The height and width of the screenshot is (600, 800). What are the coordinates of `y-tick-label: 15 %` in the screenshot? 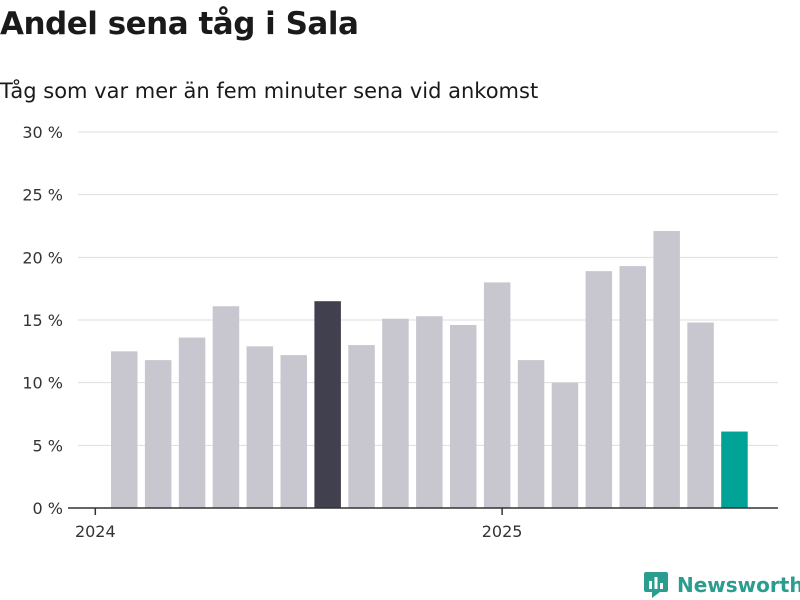 It's located at (42, 320).